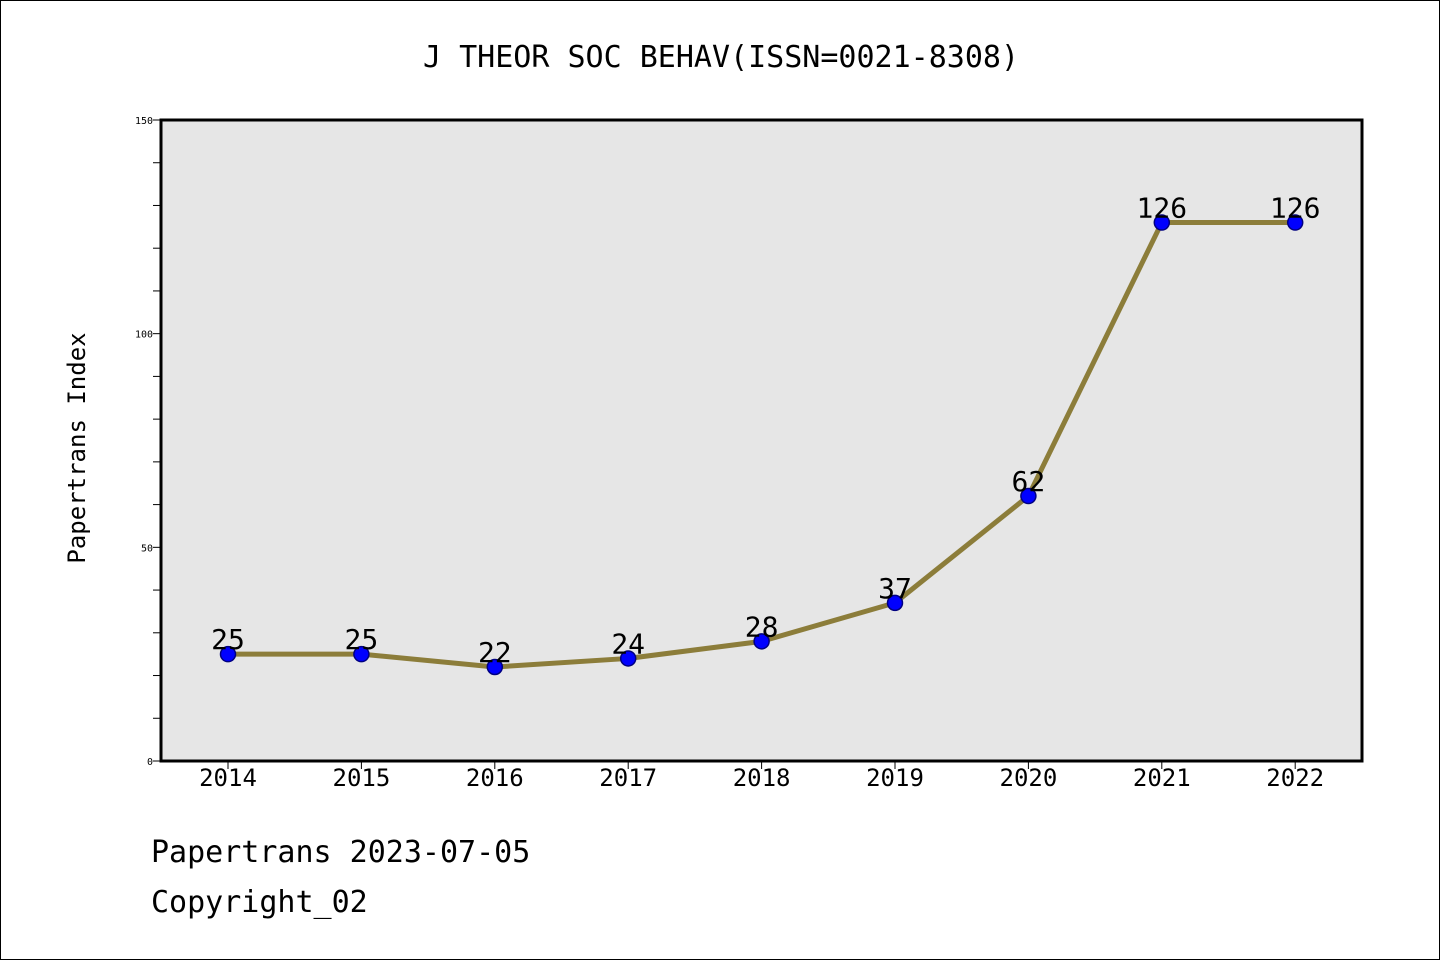 Image resolution: width=1440 pixels, height=960 pixels. I want to click on data-label: 24, so click(628, 643).